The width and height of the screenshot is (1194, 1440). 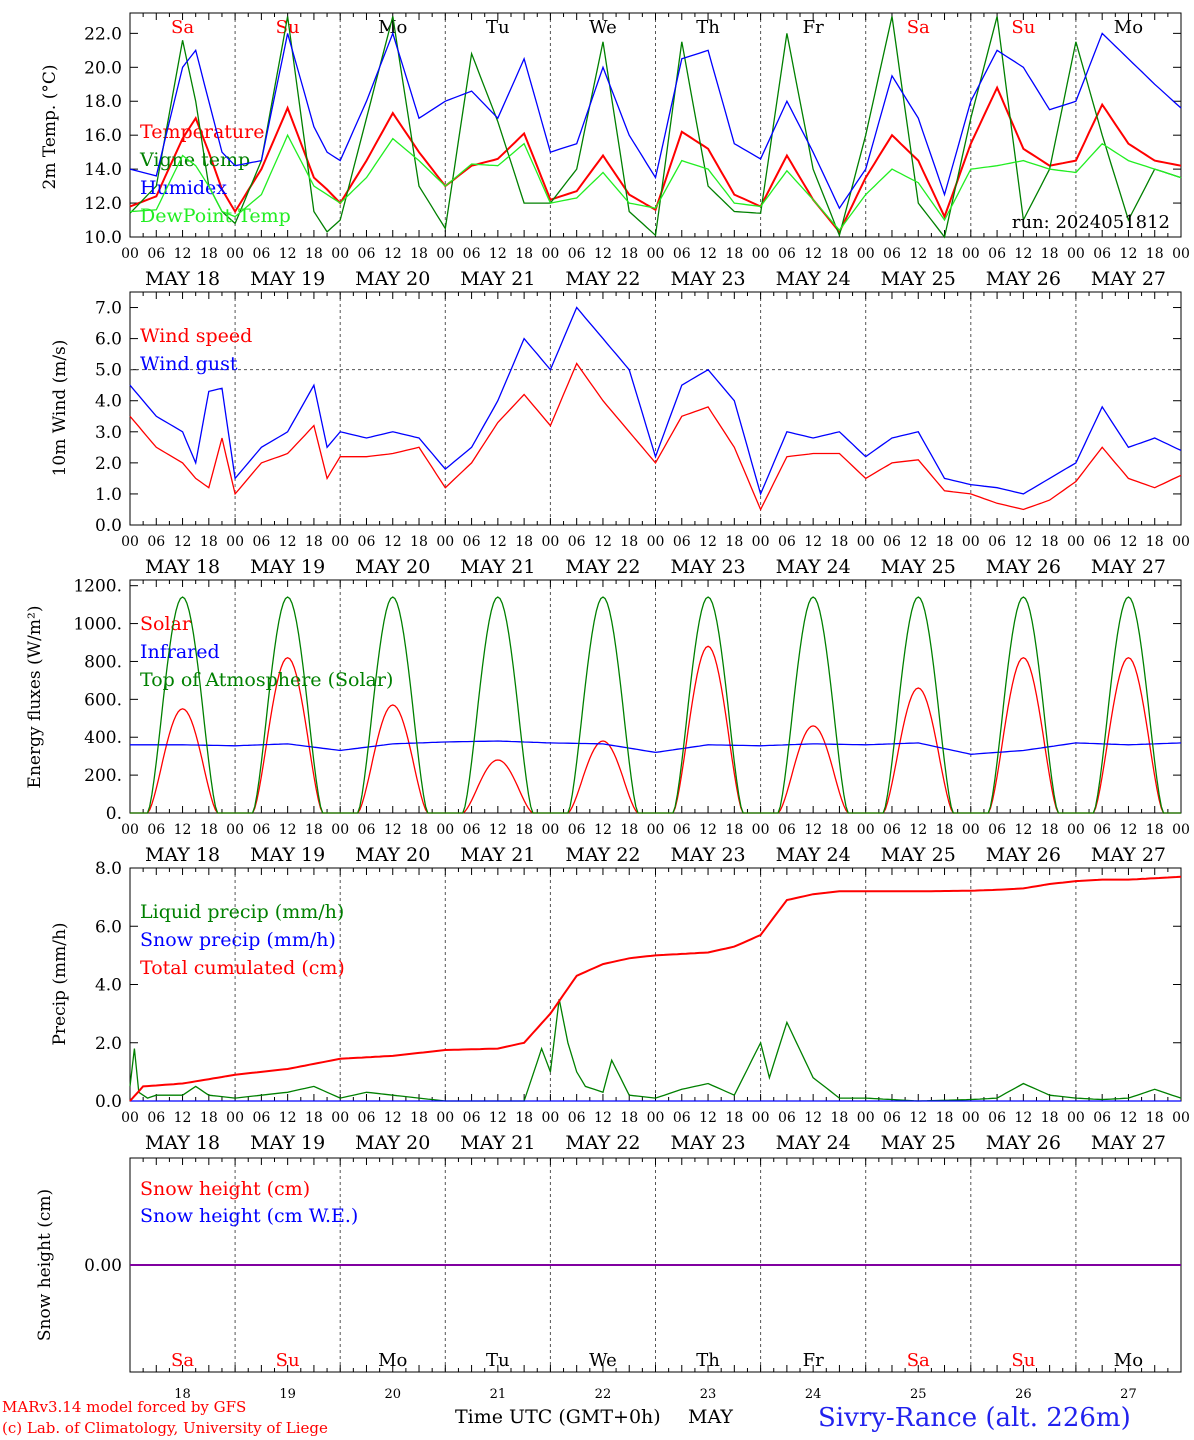 I want to click on day-abbr: Su, so click(x=1023, y=27).